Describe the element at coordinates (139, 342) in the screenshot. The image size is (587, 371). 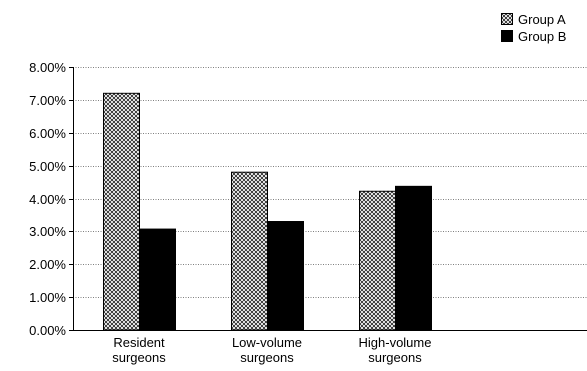
I see `x-tick-label: Resident` at that location.